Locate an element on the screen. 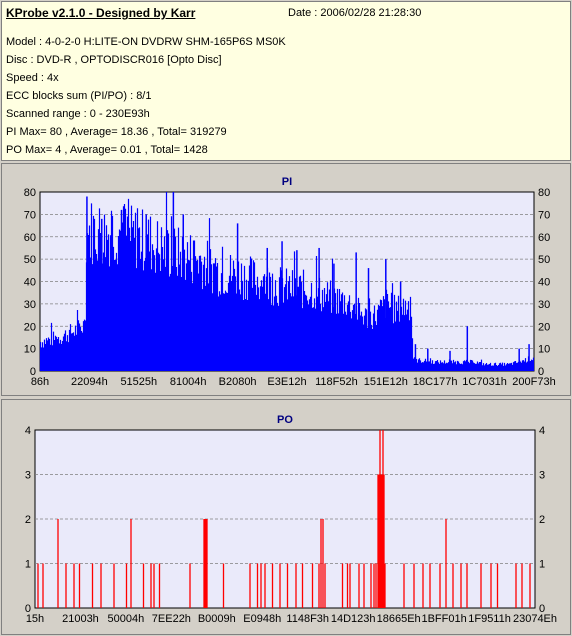 Image resolution: width=572 pixels, height=636 pixels. pi-y-tick-left: 40 is located at coordinates (30, 283).